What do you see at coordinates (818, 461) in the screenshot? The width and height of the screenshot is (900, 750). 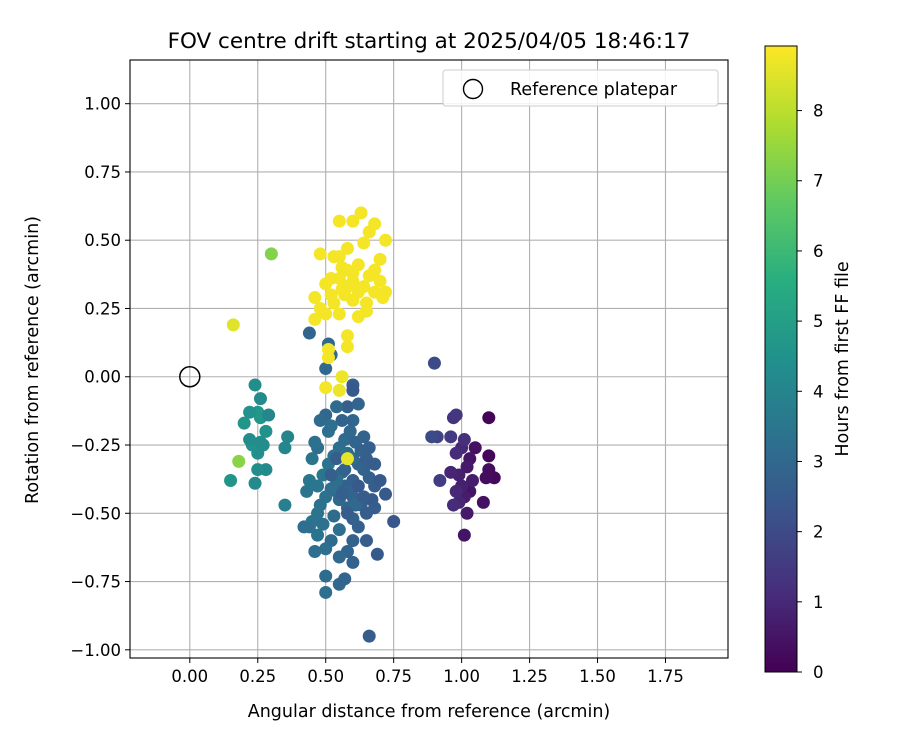 I see `colorbar-tick-label: 3` at bounding box center [818, 461].